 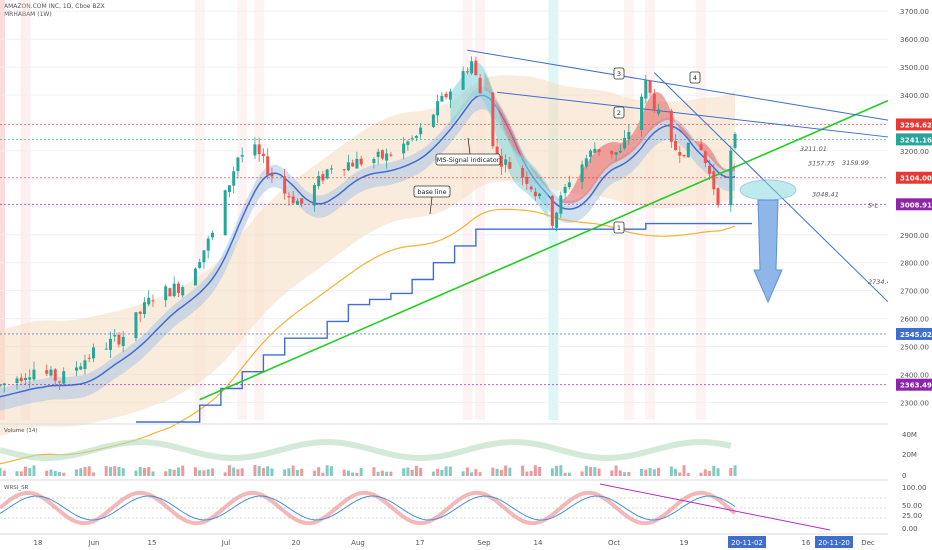 I want to click on highlight-band, so click(x=467, y=210).